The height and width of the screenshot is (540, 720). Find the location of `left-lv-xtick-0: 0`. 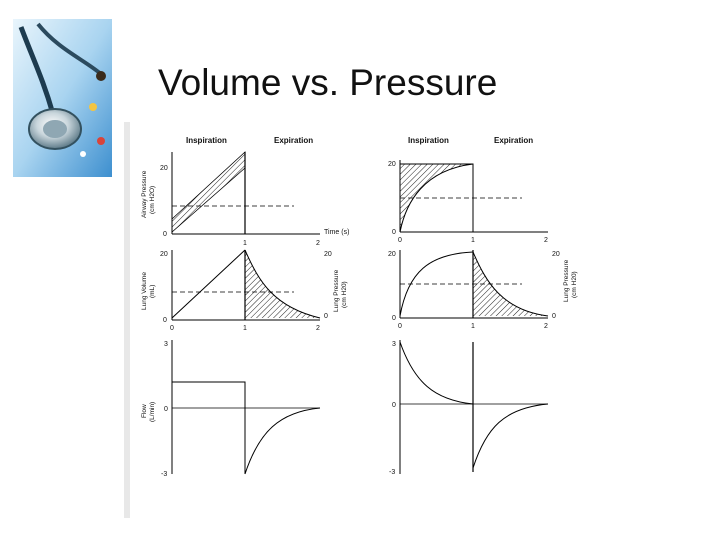

left-lv-xtick-0: 0 is located at coordinates (172, 328).